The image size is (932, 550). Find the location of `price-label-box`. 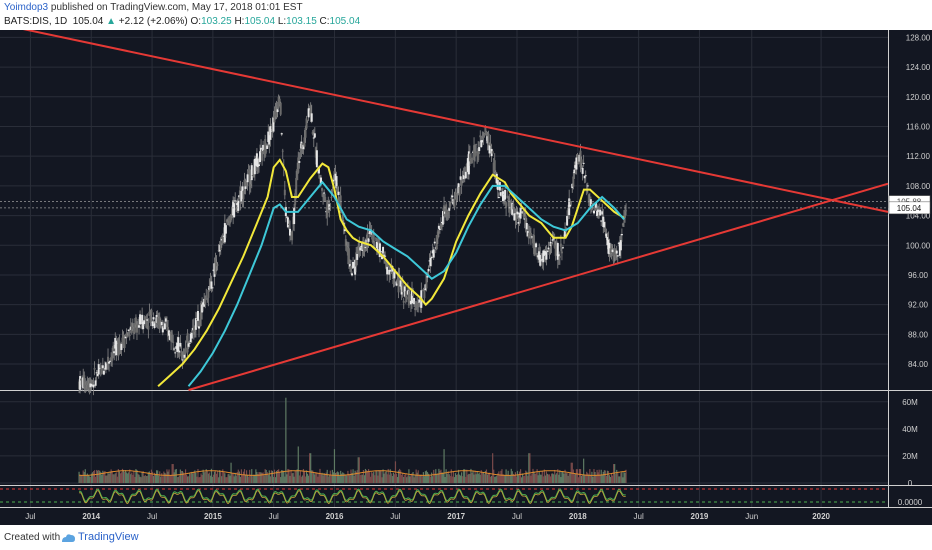

price-label-box is located at coordinates (909, 208).